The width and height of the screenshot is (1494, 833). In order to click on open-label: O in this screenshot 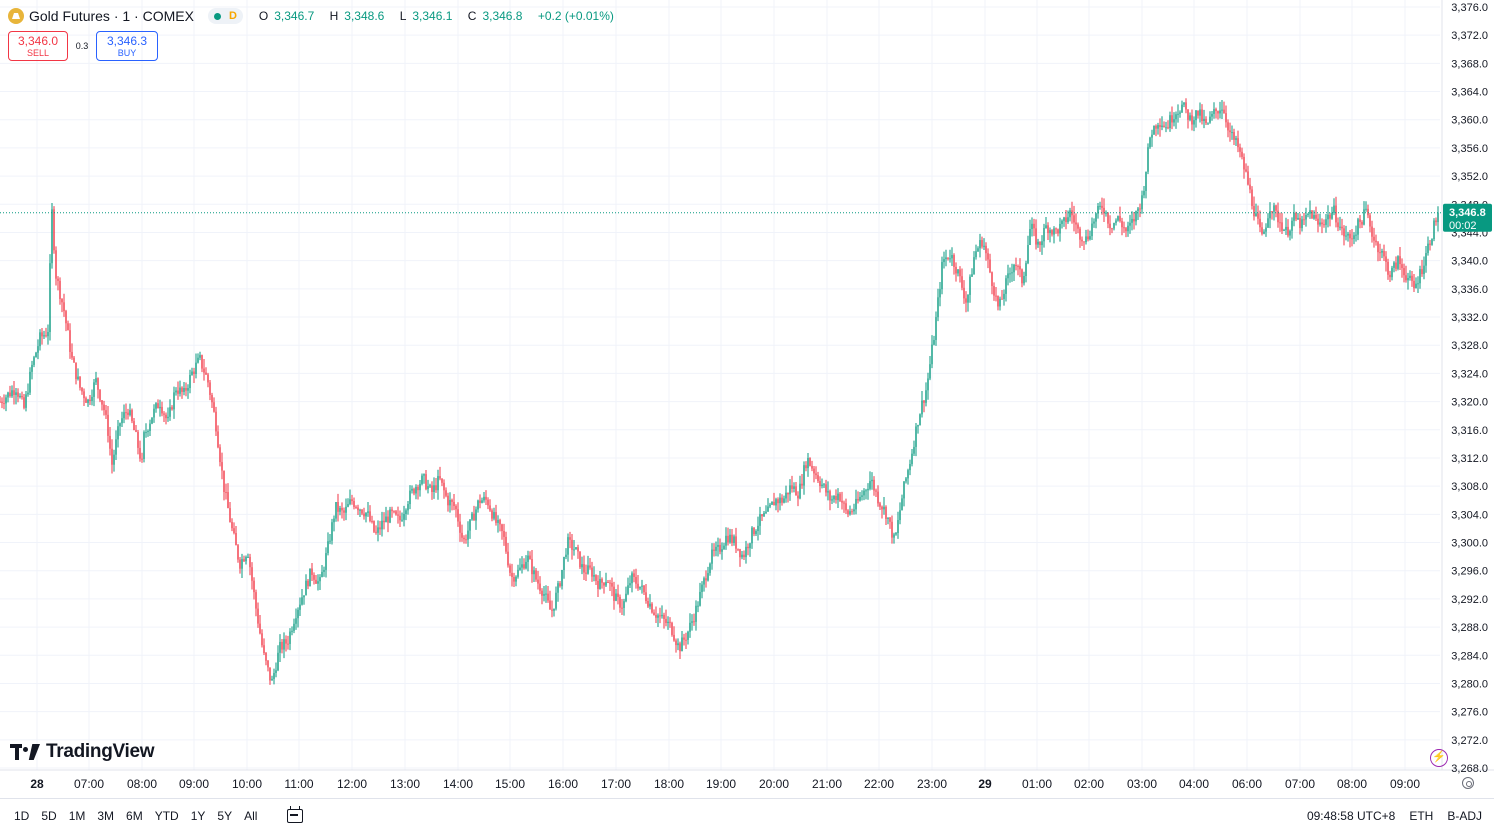, I will do `click(263, 16)`.